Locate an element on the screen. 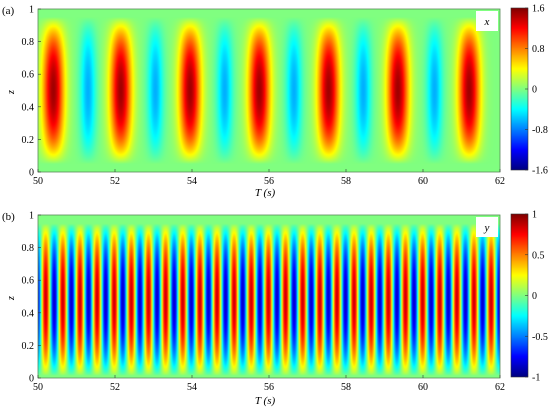 This screenshot has width=550, height=411. panel-b-y-tick-label: 0 is located at coordinates (31, 379).